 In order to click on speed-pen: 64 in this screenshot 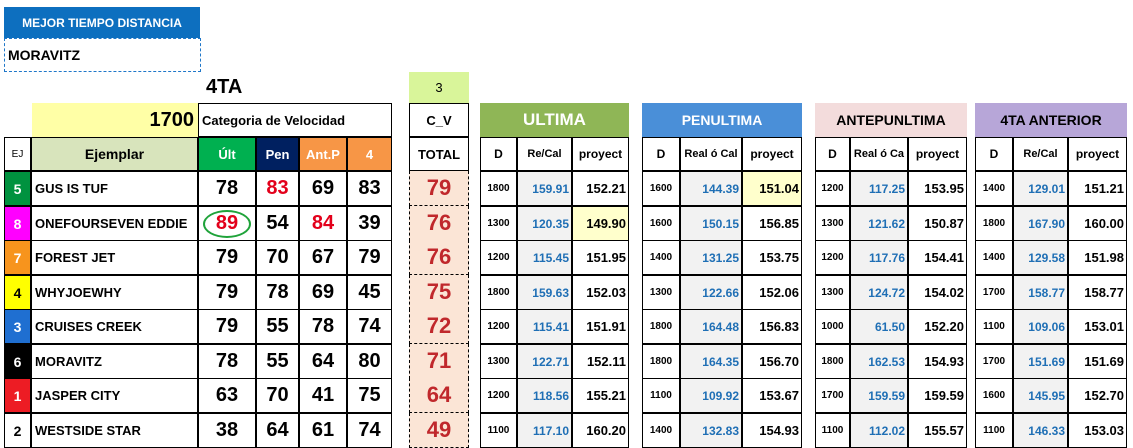, I will do `click(277, 430)`.